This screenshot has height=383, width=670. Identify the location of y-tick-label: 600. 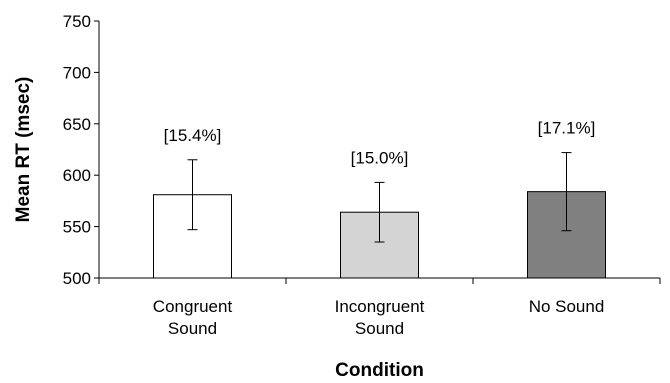
(77, 175).